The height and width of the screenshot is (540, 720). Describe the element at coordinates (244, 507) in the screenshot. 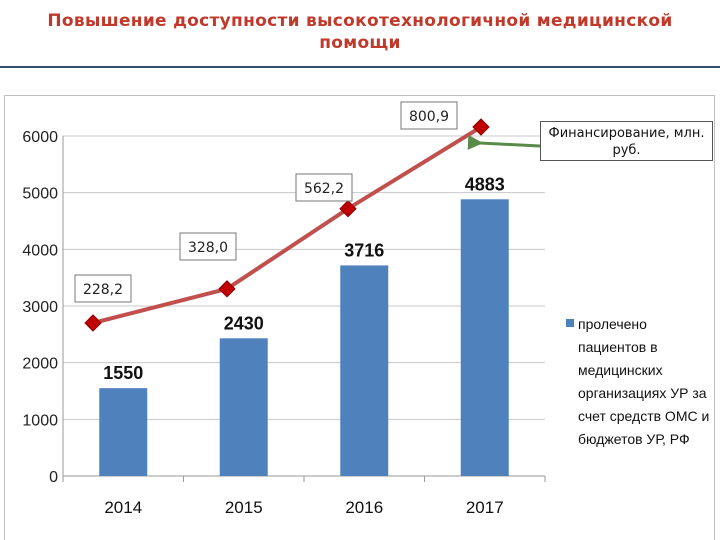

I see `x-tick-label: 2015` at that location.